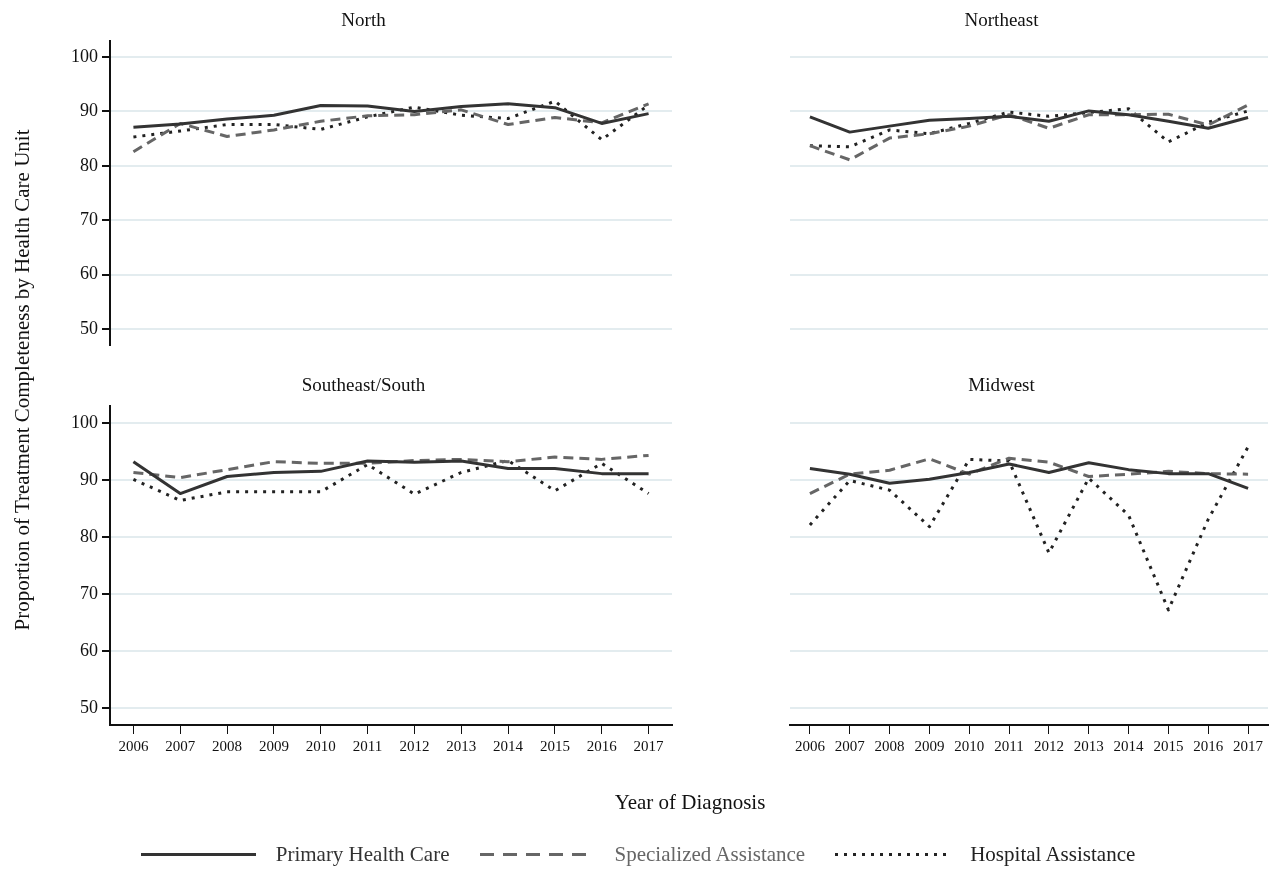 This screenshot has height=880, width=1276. What do you see at coordinates (710, 854) in the screenshot?
I see `legend-label: Specialized Assistance` at bounding box center [710, 854].